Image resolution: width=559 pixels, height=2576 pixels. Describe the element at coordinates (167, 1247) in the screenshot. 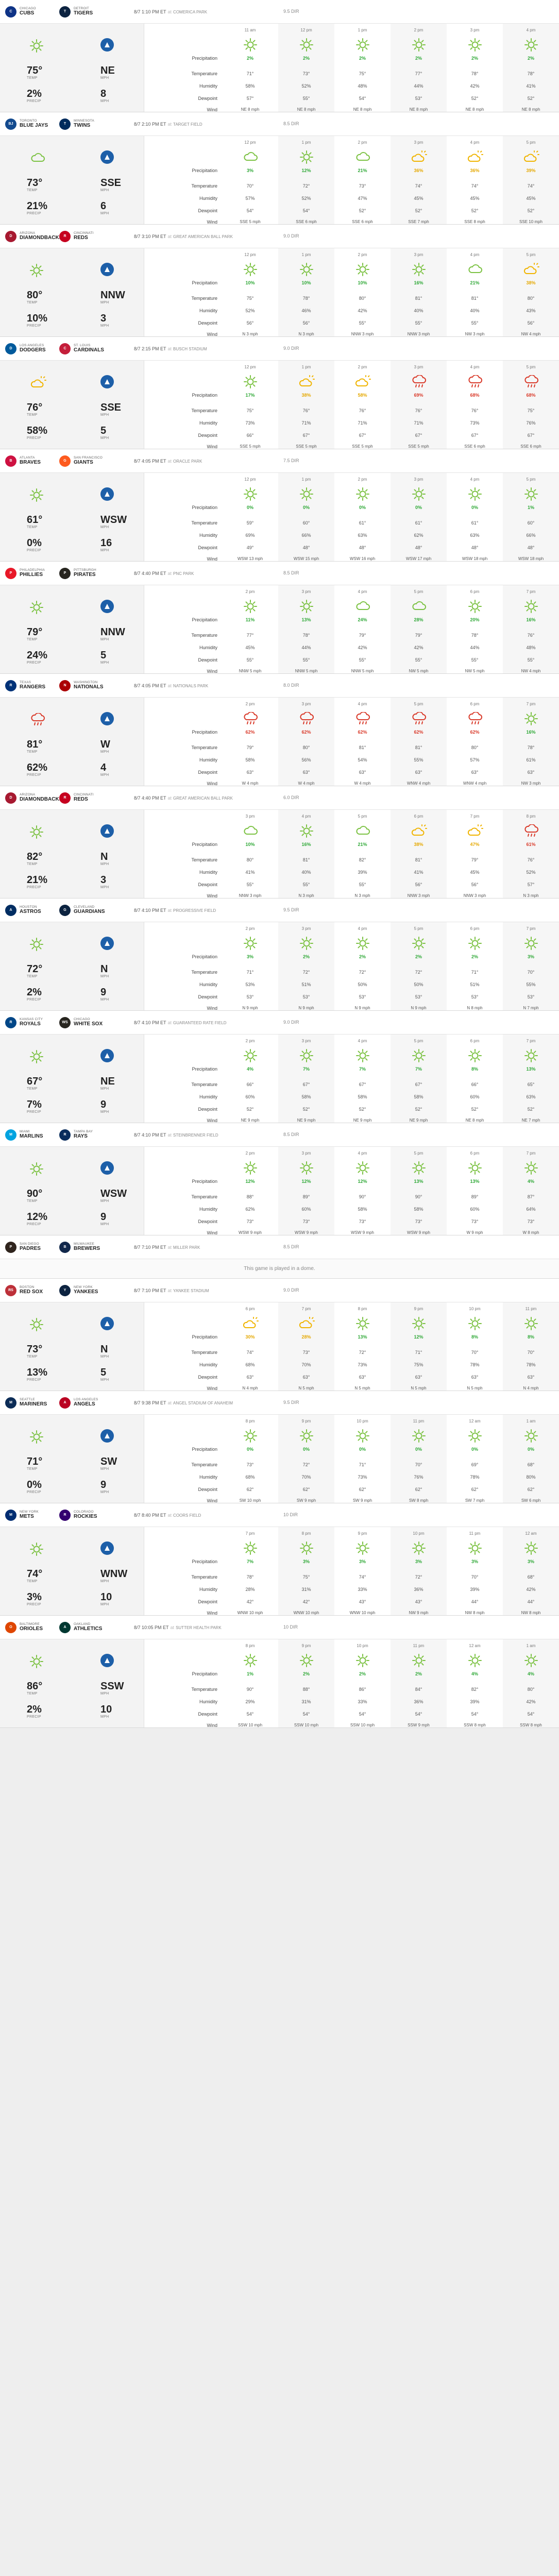

I see `game-time: 8/7 7:10 PM ET at Miller Park` at that location.